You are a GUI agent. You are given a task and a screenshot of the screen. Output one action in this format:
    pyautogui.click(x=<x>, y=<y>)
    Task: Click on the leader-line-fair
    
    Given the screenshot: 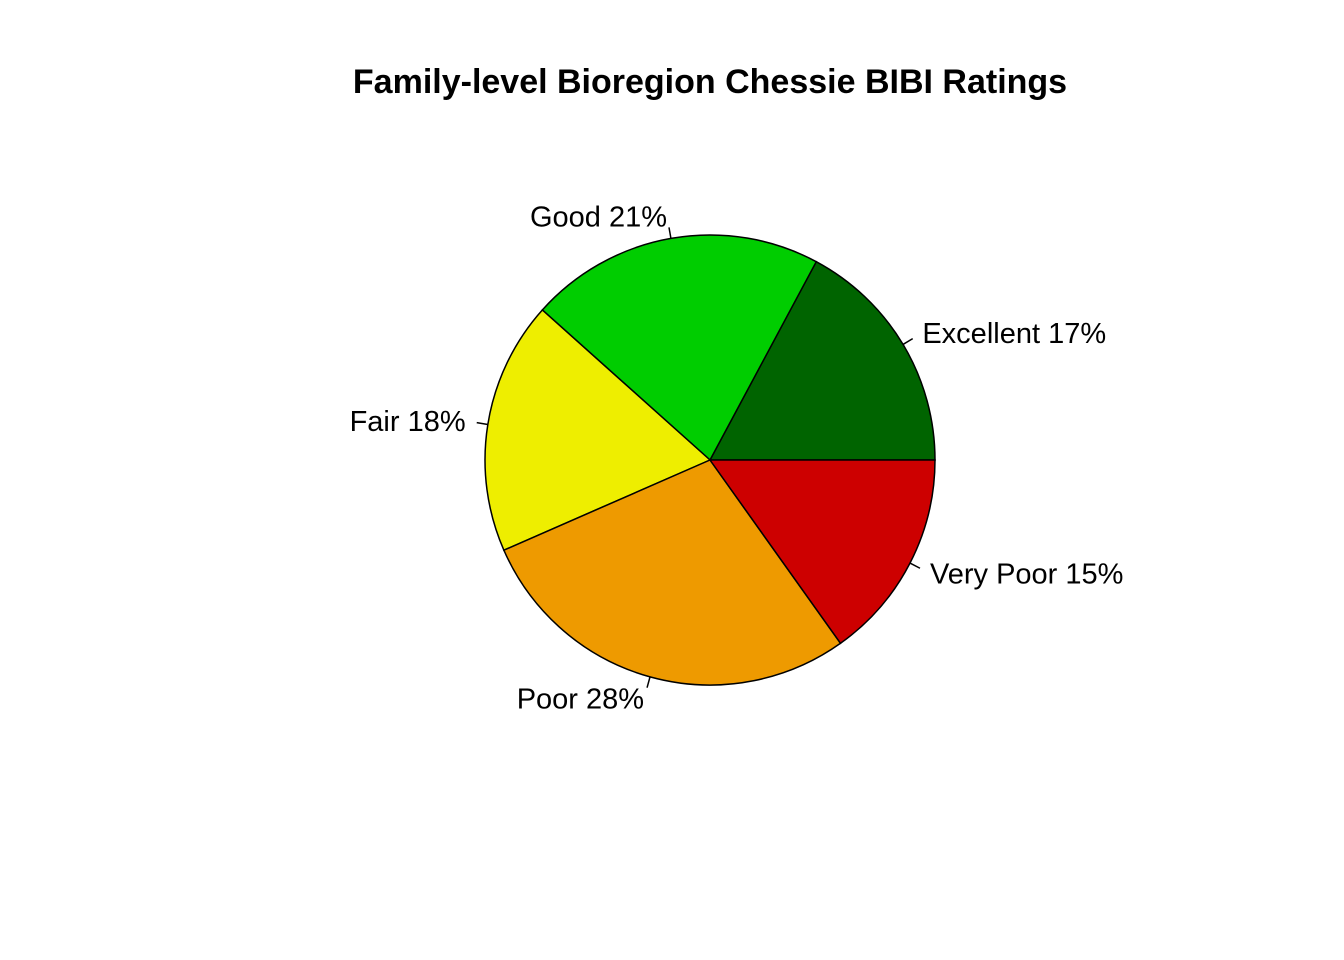 What is the action you would take?
    pyautogui.click(x=482, y=423)
    